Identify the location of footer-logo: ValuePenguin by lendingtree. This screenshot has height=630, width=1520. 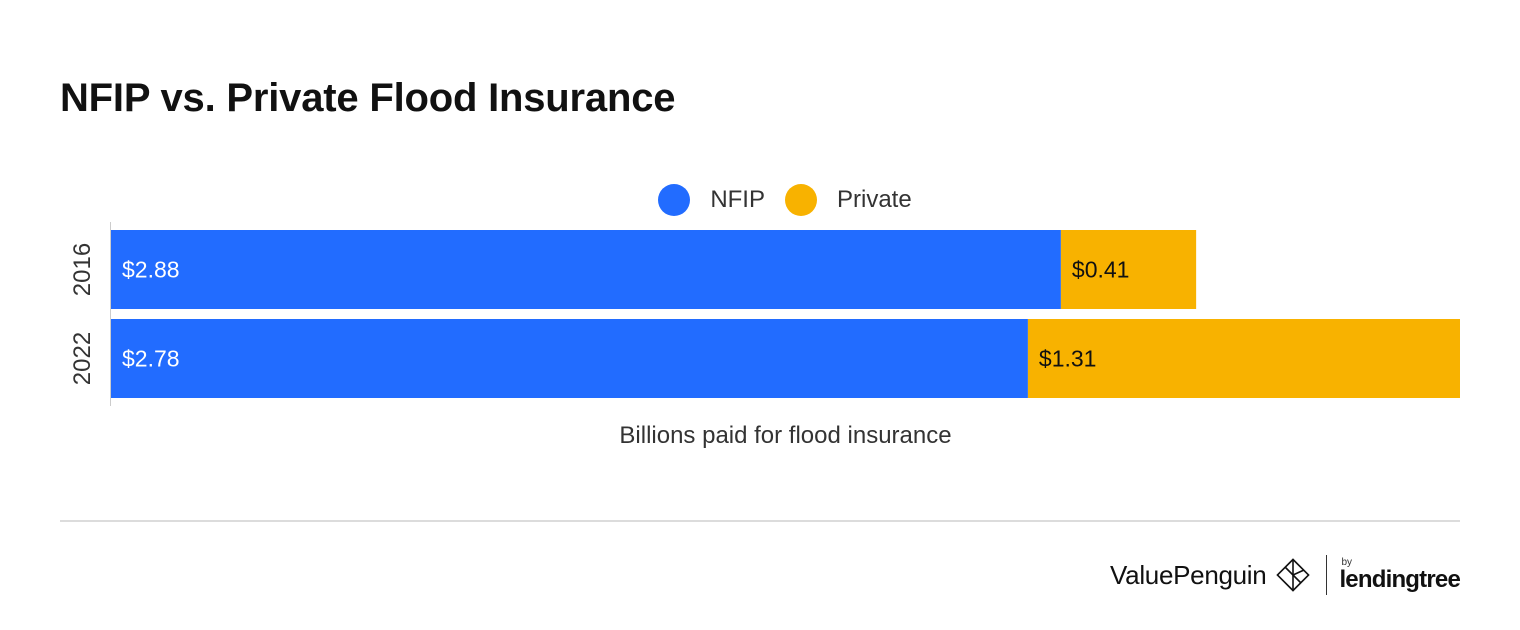
(1285, 575).